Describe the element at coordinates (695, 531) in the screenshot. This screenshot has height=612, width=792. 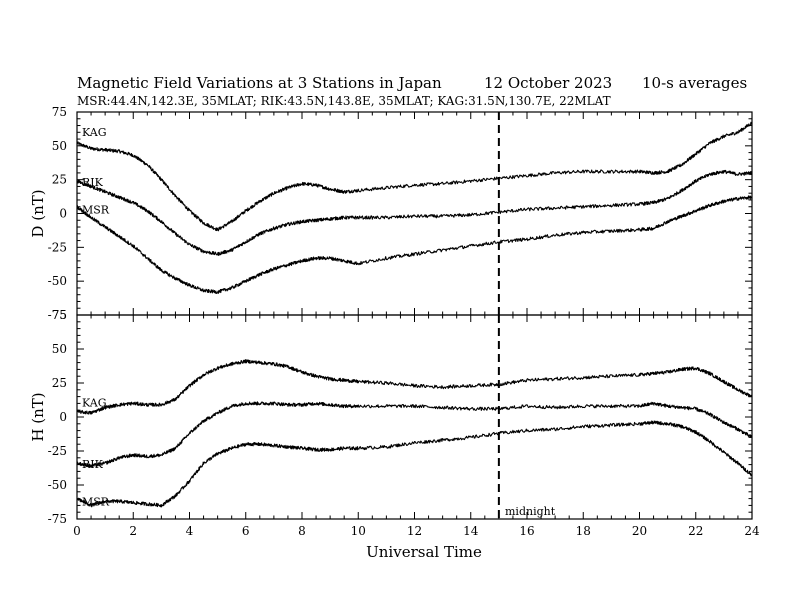
I see `x-tick-label: 22` at that location.